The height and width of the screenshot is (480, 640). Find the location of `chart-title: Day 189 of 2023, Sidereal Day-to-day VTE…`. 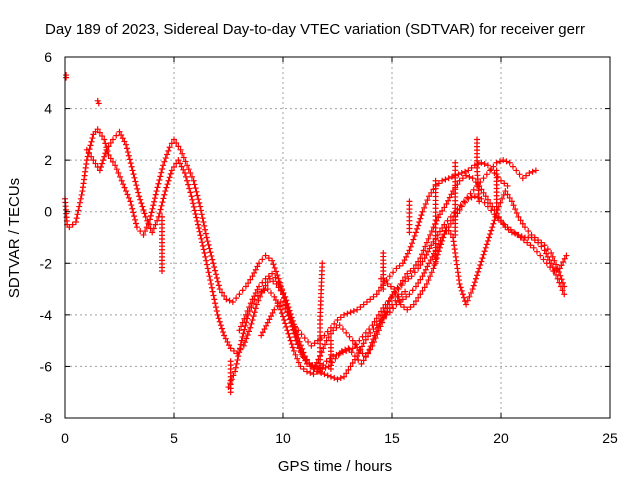

chart-title: Day 189 of 2023, Sidereal Day-to-day VTE… is located at coordinates (315, 29).